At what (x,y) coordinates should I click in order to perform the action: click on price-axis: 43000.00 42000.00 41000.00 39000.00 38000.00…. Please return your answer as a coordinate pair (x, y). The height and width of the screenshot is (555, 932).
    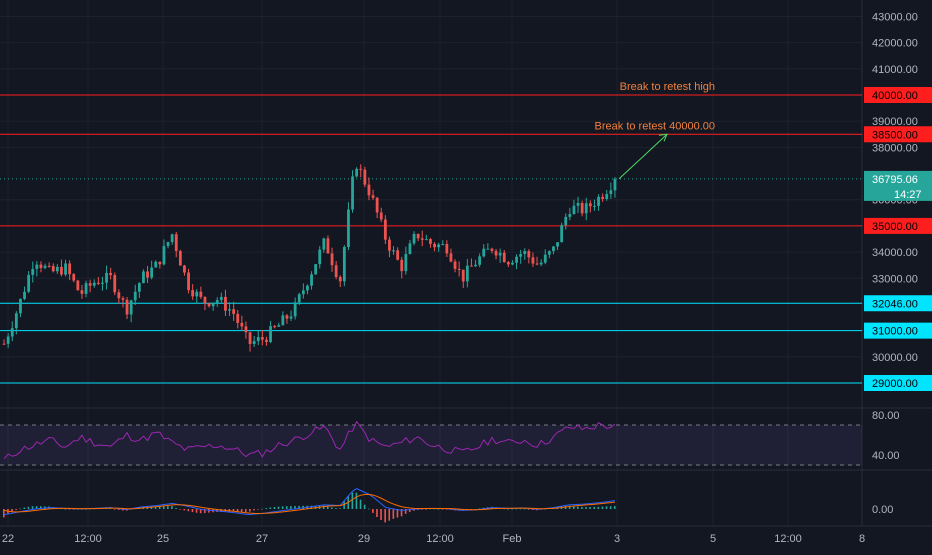
    Looking at the image, I should click on (898, 263).